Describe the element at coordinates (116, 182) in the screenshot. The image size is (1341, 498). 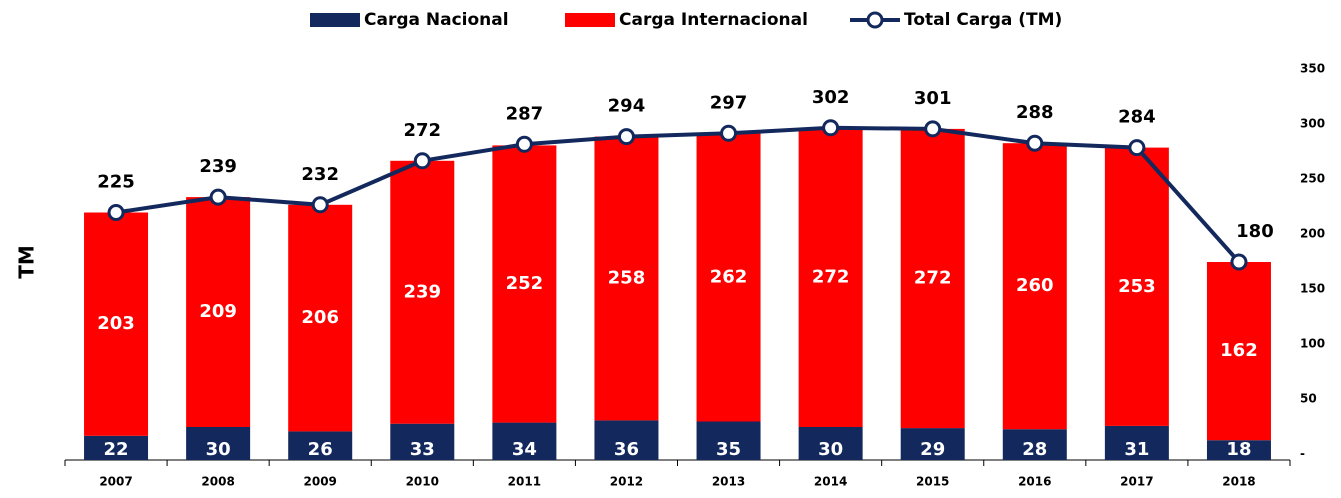
I see `total-label: 225` at that location.